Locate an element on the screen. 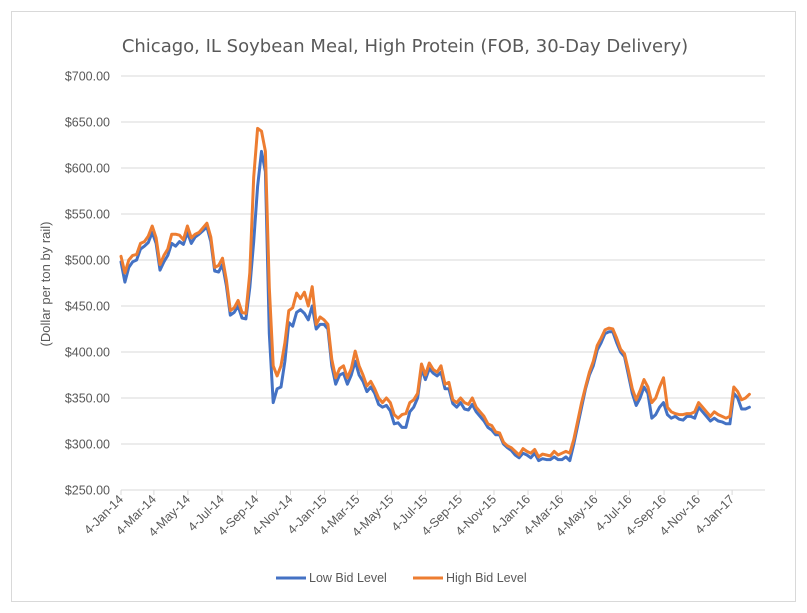  legend-label: Low Bid Level is located at coordinates (348, 578).